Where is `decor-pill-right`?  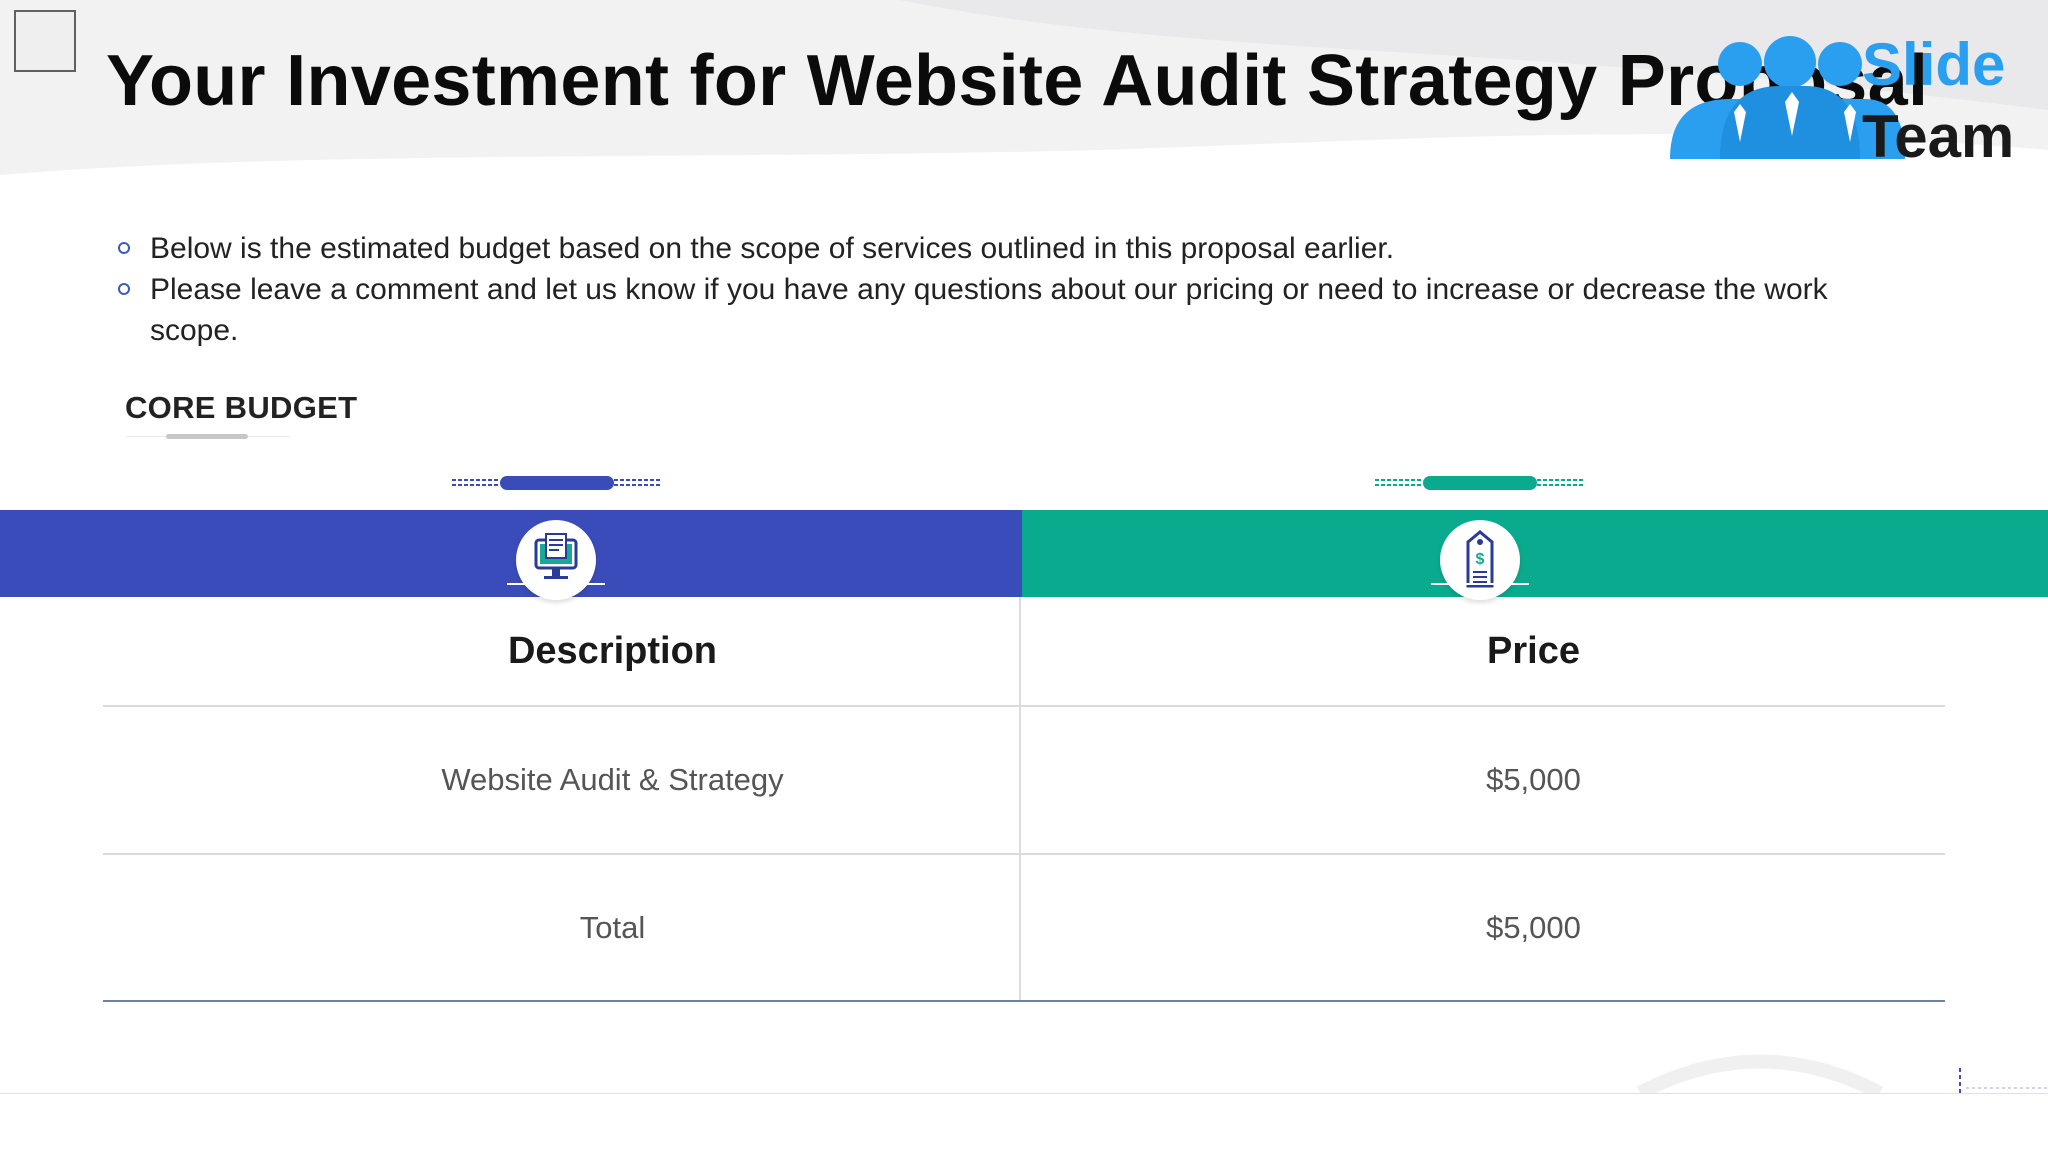
decor-pill-right is located at coordinates (1480, 483).